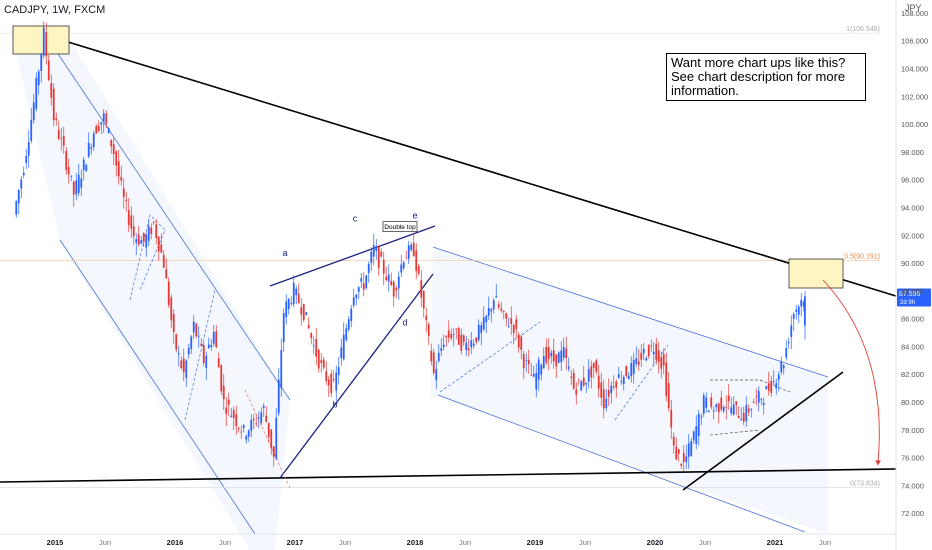 Image resolution: width=932 pixels, height=550 pixels. What do you see at coordinates (448, 475) in the screenshot?
I see `support-trendline` at bounding box center [448, 475].